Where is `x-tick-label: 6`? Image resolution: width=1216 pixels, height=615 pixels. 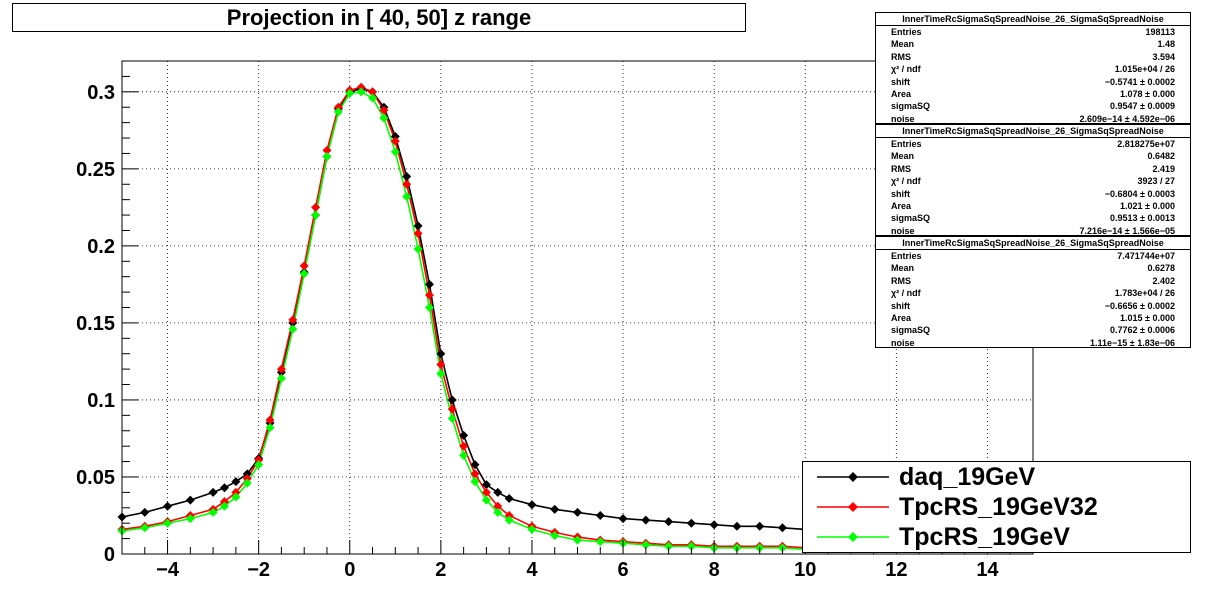
x-tick-label: 6 is located at coordinates (622, 570).